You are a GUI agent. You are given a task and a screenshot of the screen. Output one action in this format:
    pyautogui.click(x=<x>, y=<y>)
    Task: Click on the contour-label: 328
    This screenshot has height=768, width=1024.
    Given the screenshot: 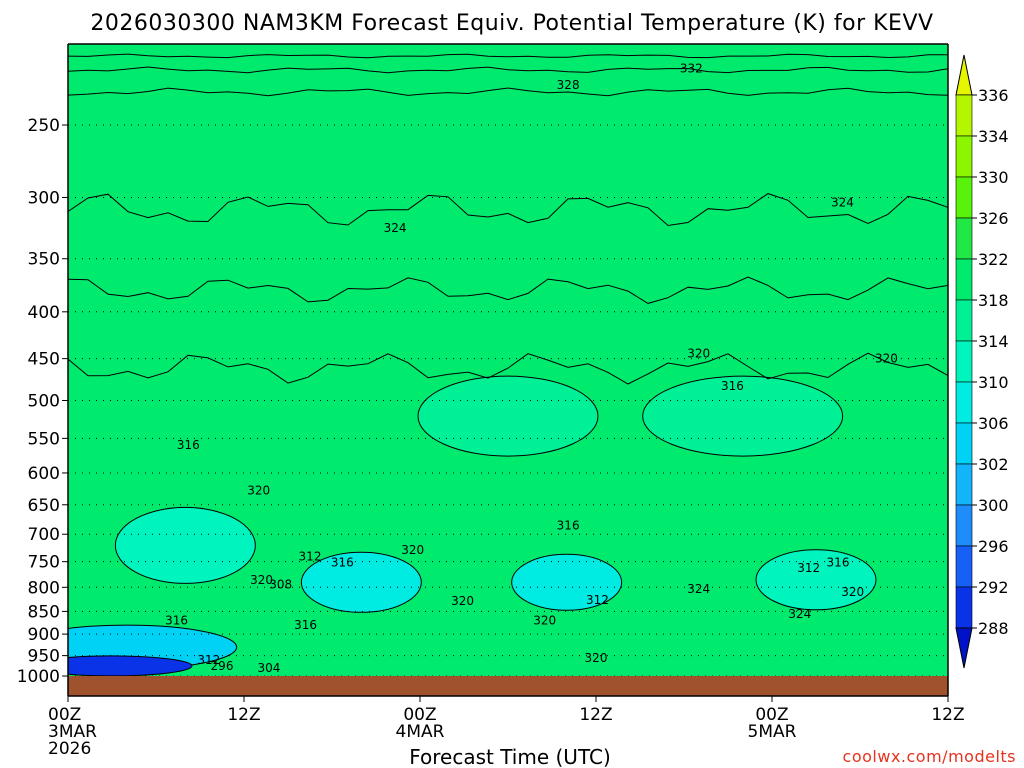 What is the action you would take?
    pyautogui.click(x=568, y=85)
    